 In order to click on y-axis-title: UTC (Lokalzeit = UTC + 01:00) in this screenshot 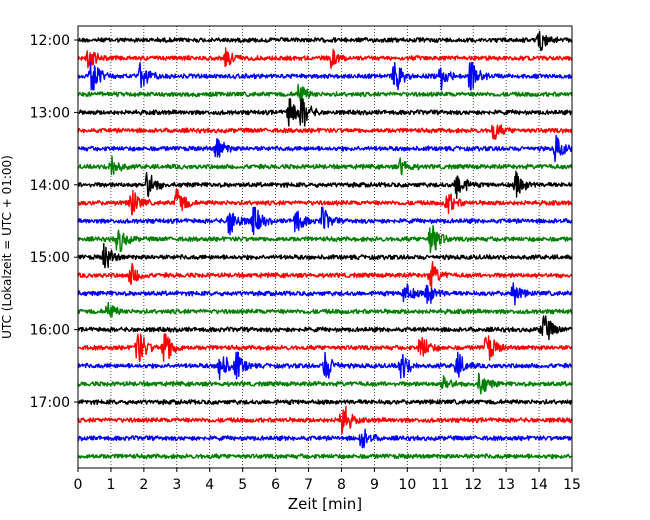, I will do `click(7, 247)`.